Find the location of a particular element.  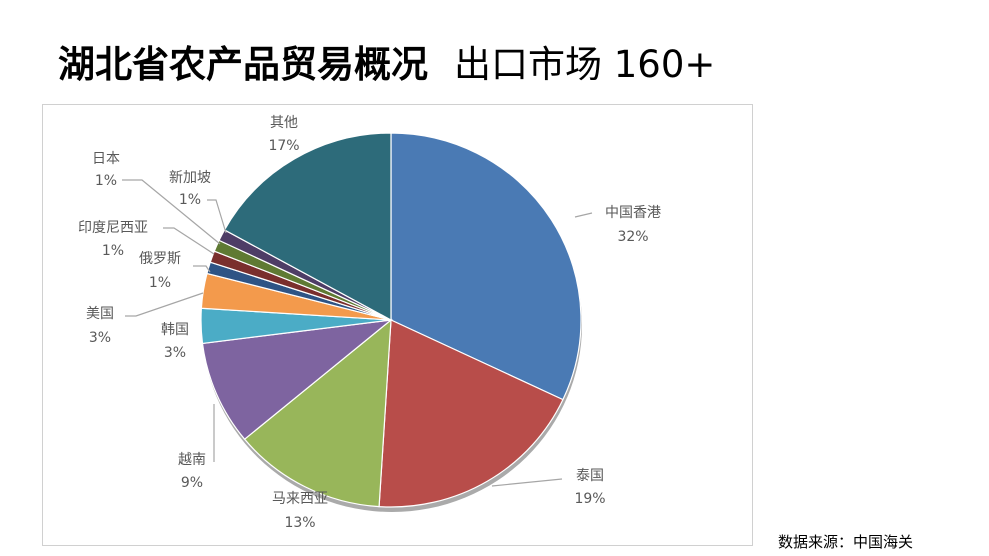

label-name-malaysia: 马来西亚 is located at coordinates (300, 499).